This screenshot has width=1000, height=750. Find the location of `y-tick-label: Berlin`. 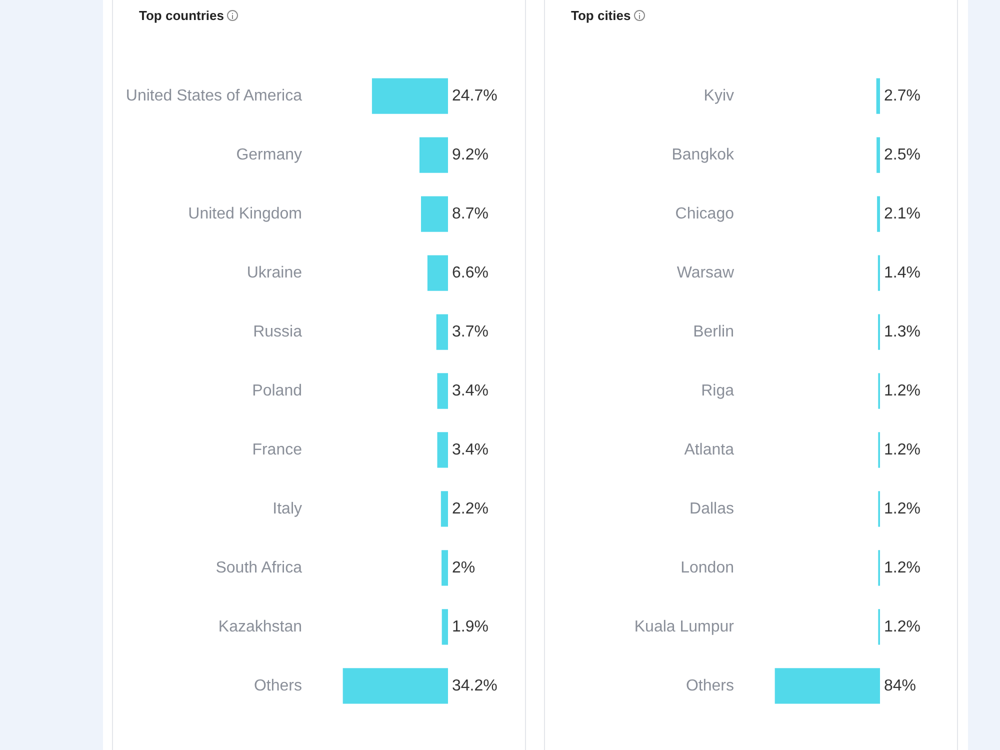

y-tick-label: Berlin is located at coordinates (713, 331).